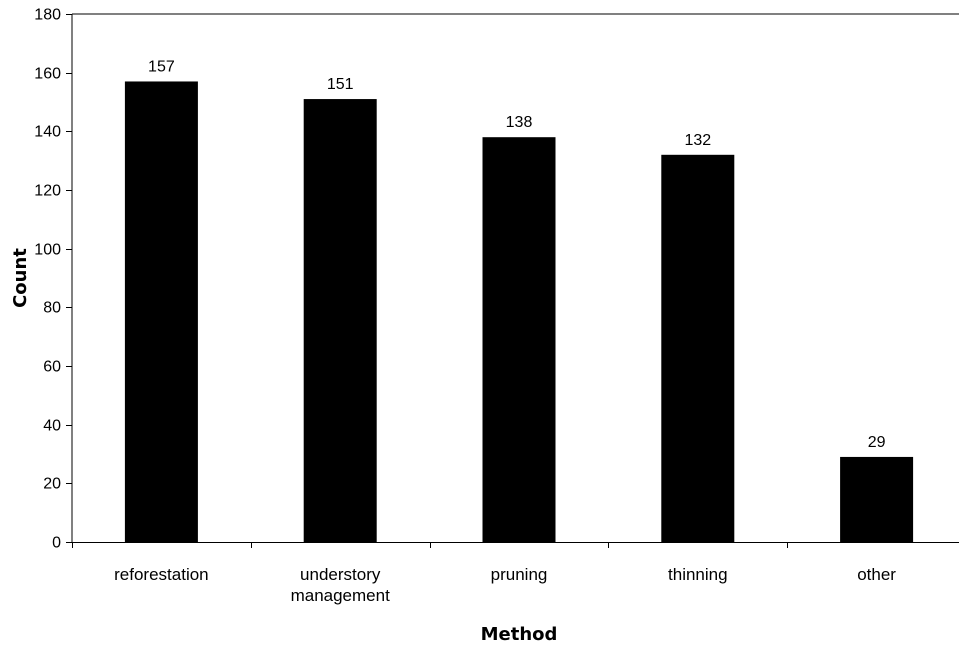 The height and width of the screenshot is (645, 959). What do you see at coordinates (56, 543) in the screenshot?
I see `y-tick-label: 0` at bounding box center [56, 543].